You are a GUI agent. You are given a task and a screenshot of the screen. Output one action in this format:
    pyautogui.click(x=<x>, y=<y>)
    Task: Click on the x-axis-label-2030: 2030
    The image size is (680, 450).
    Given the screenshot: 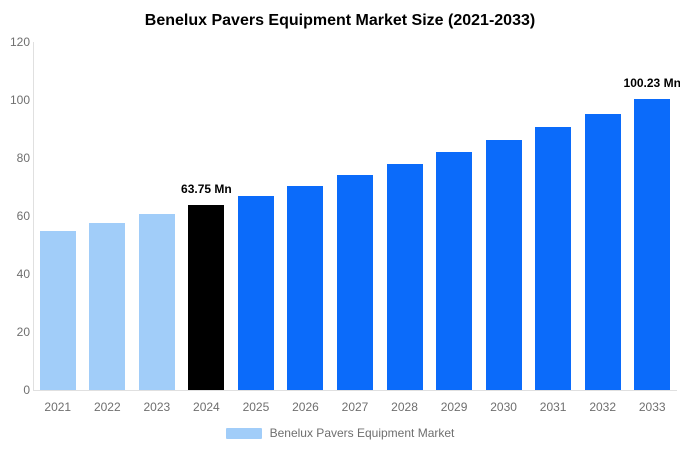 What is the action you would take?
    pyautogui.click(x=503, y=407)
    